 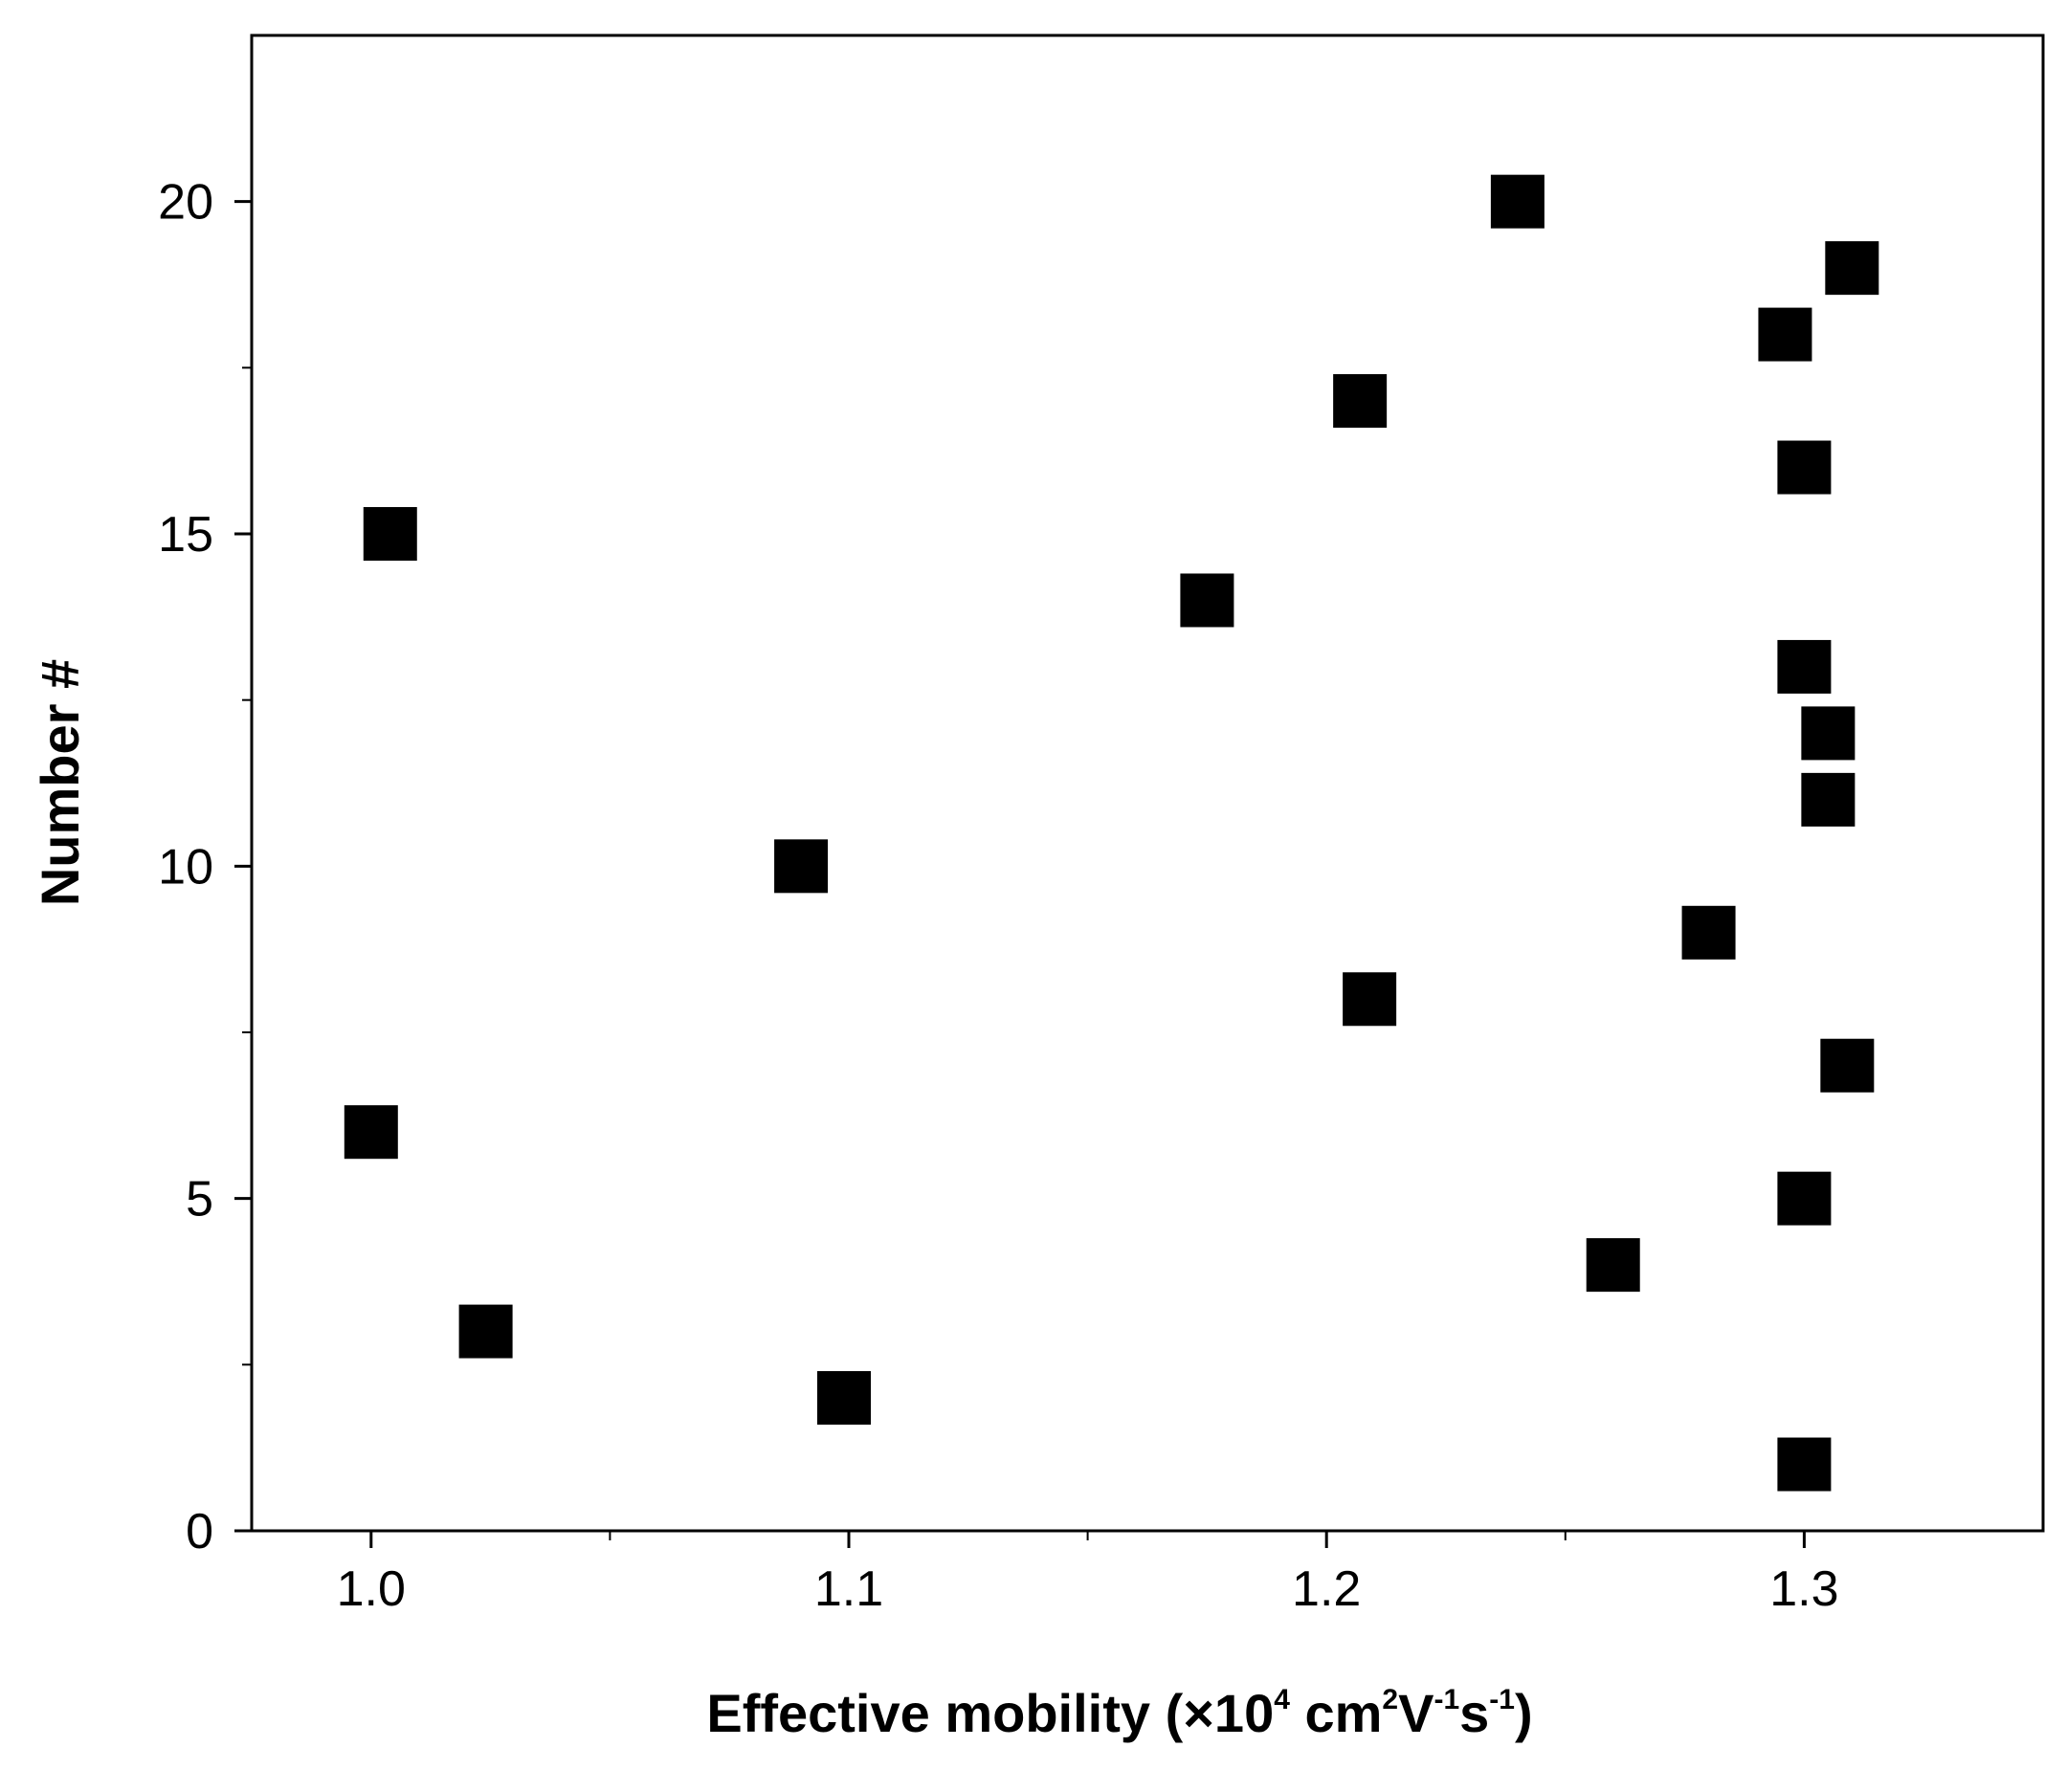 What do you see at coordinates (1390, 1699) in the screenshot?
I see `x-axis-title-exp2: 2` at bounding box center [1390, 1699].